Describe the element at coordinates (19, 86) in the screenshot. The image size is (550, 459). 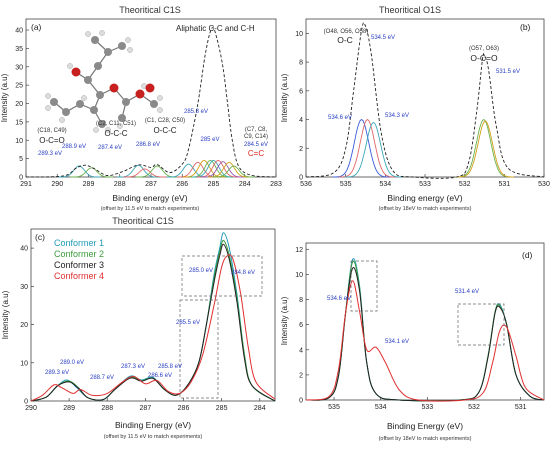
I see `y-tick-label: 25` at that location.